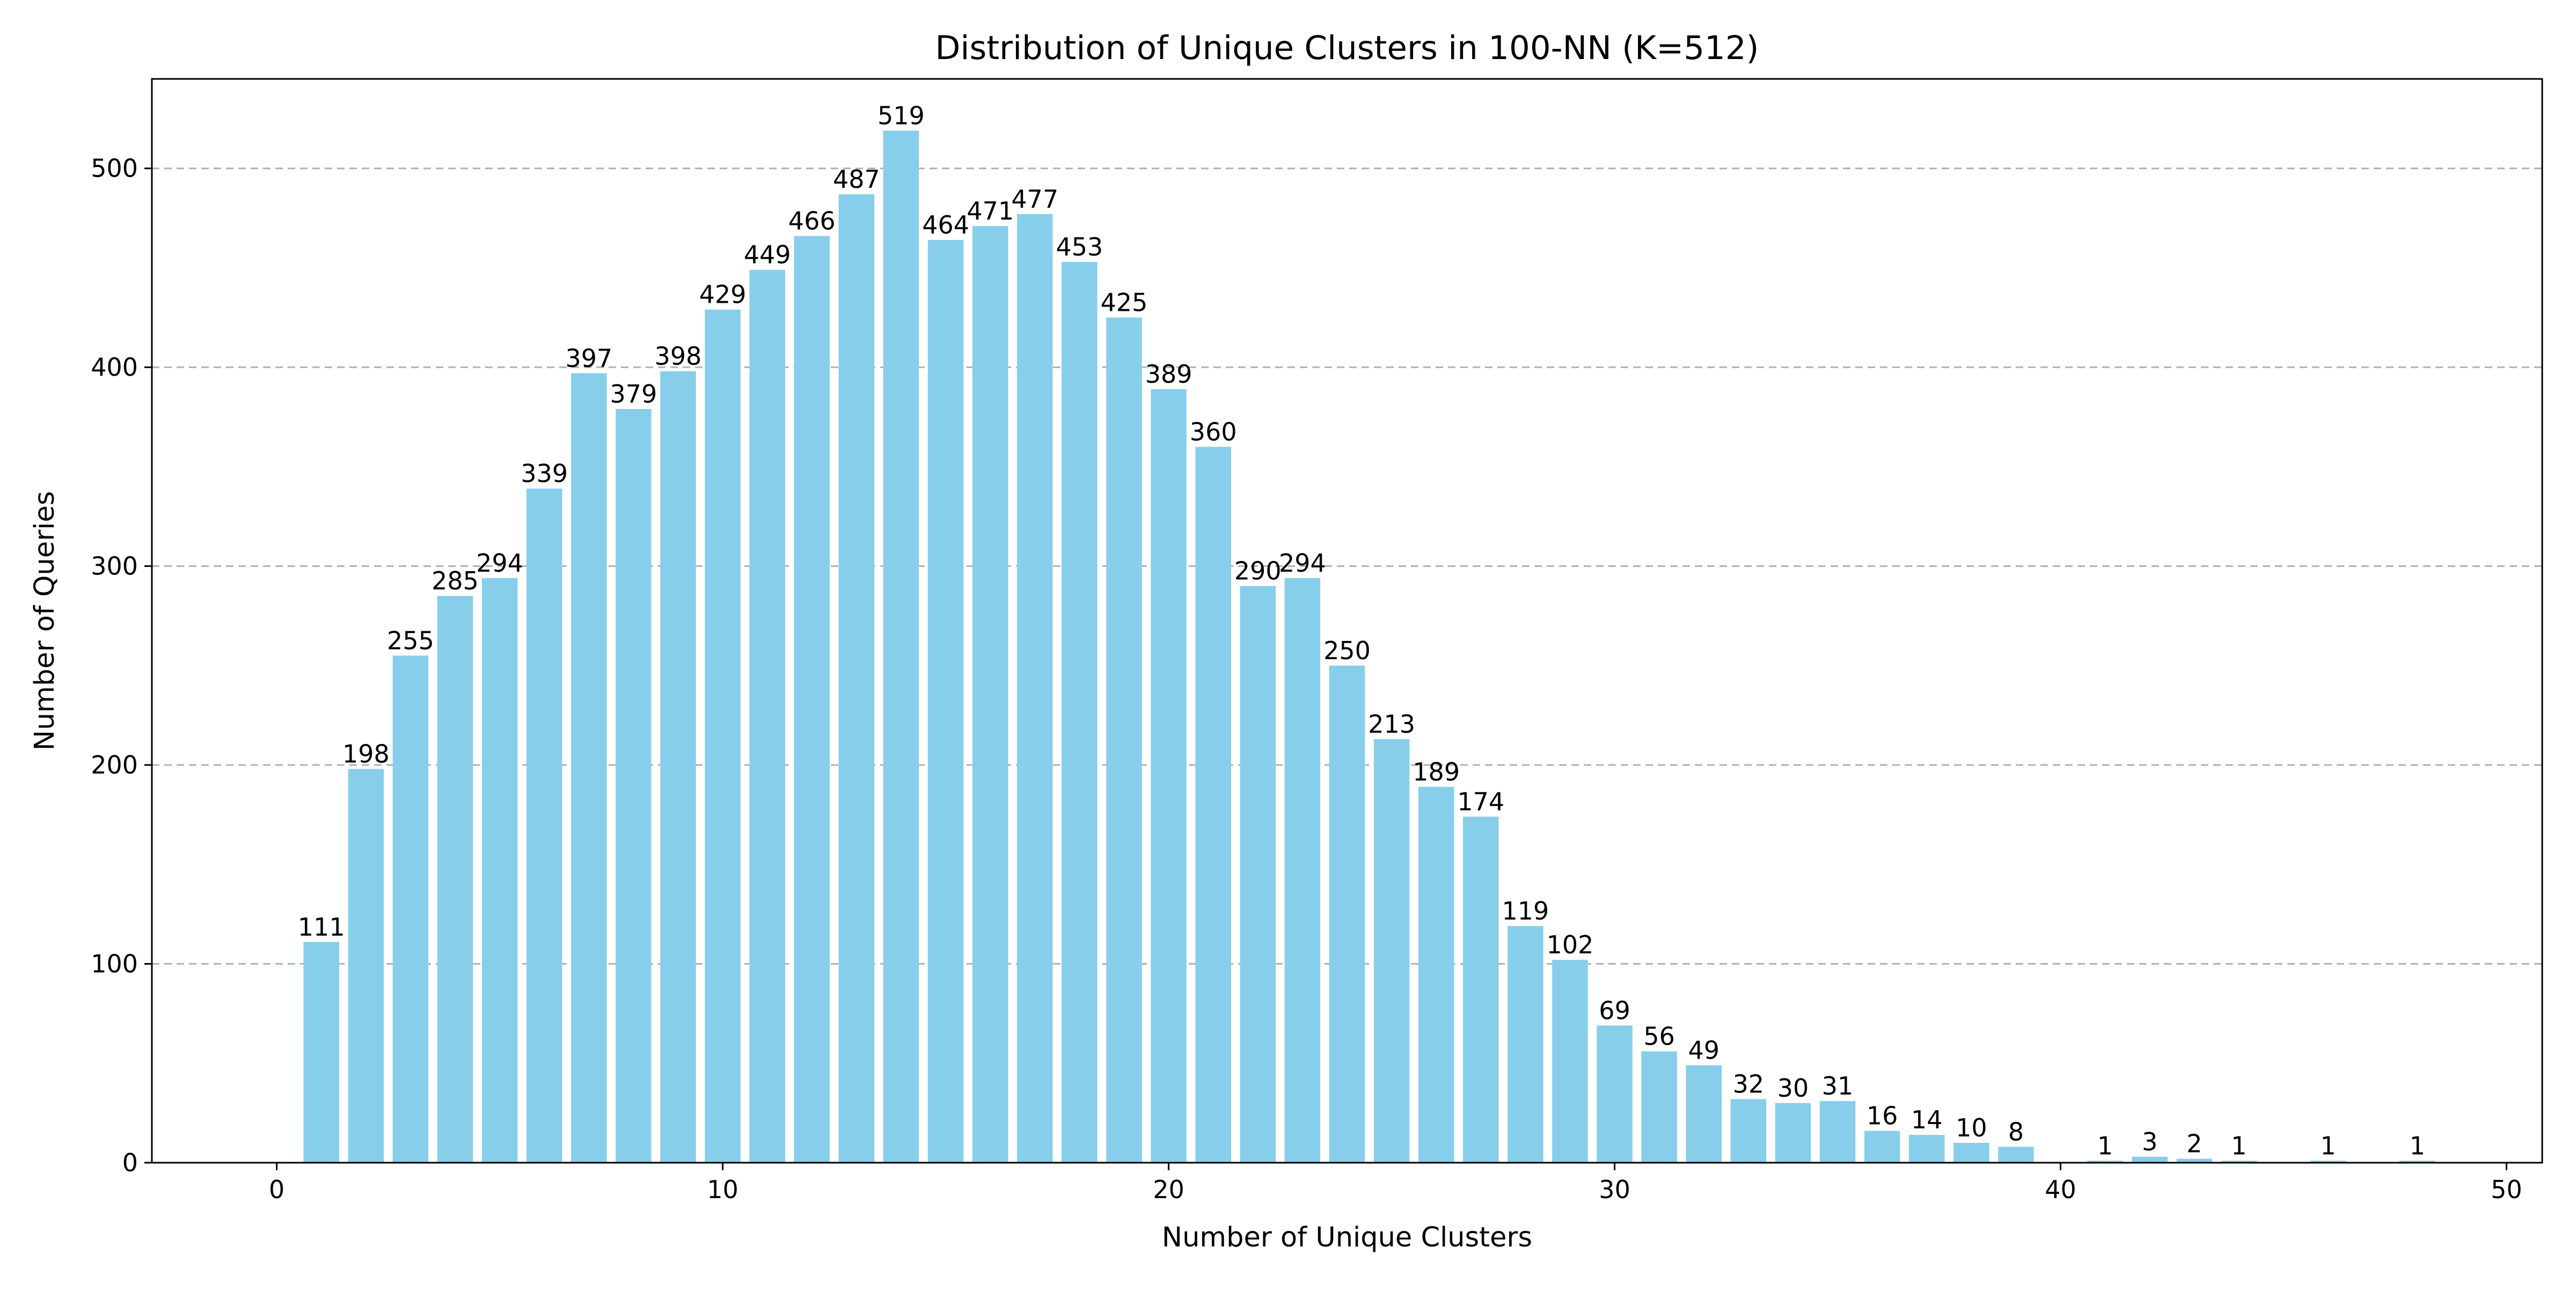  Describe the element at coordinates (1749, 1083) in the screenshot. I see `bar-value-label: 32` at that location.